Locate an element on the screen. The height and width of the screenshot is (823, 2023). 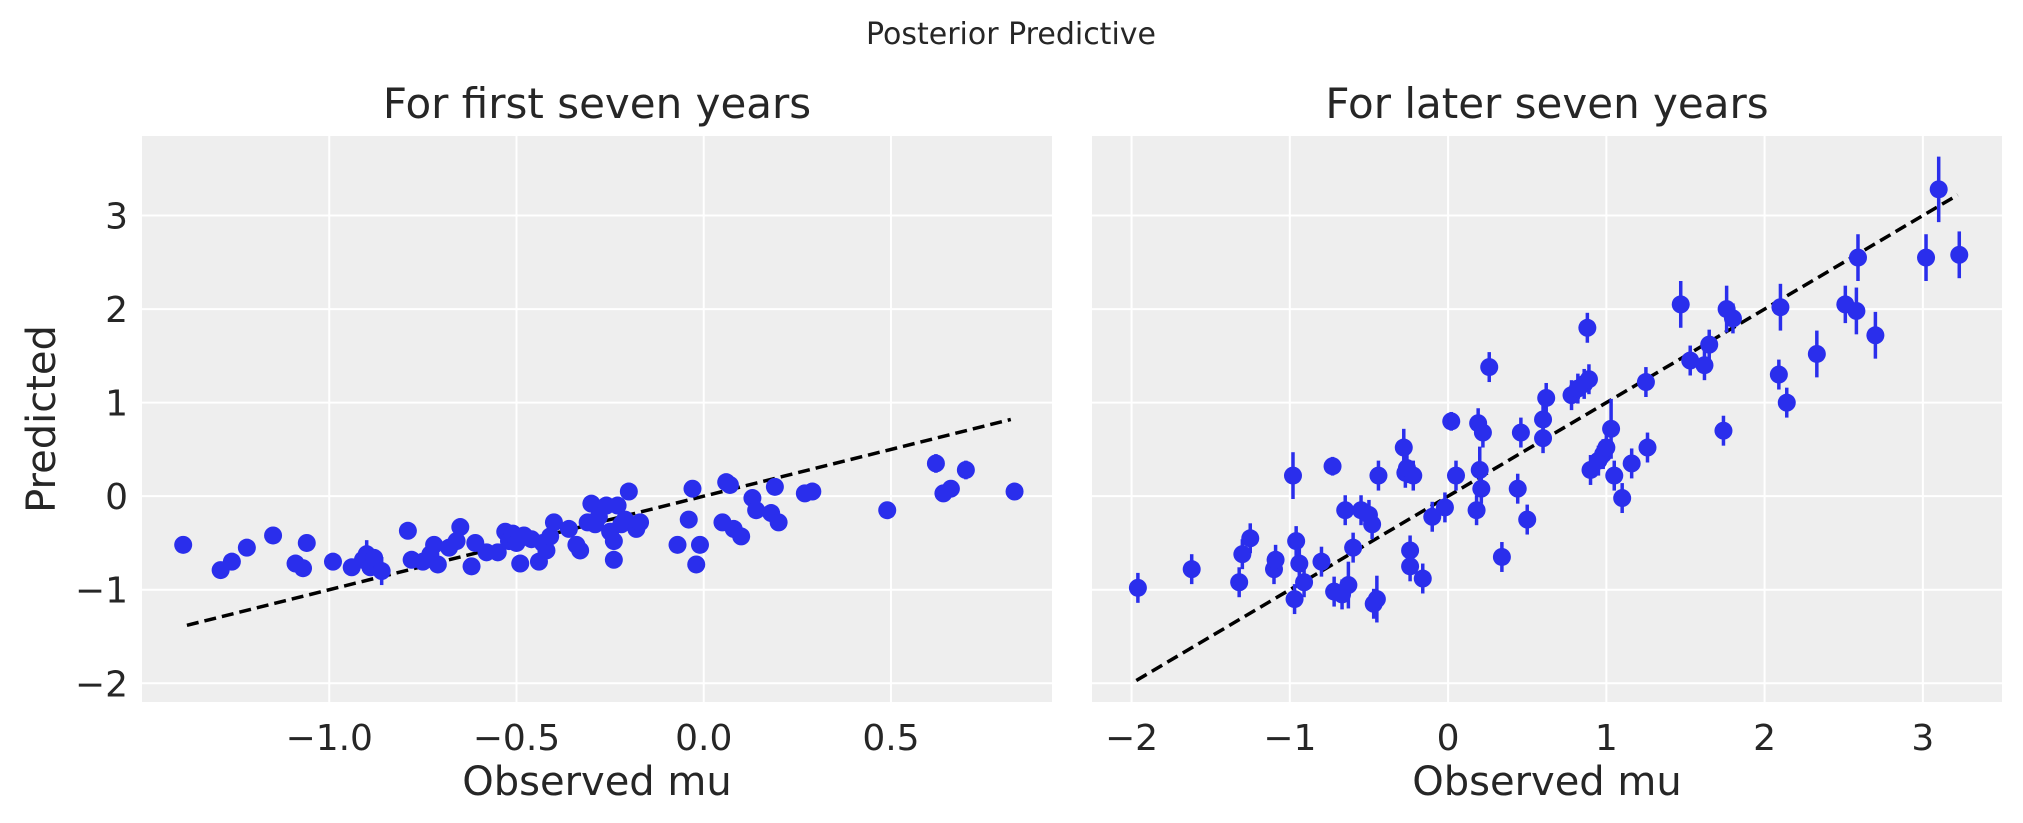
left-y-tick-label: −1 is located at coordinates (101, 591).